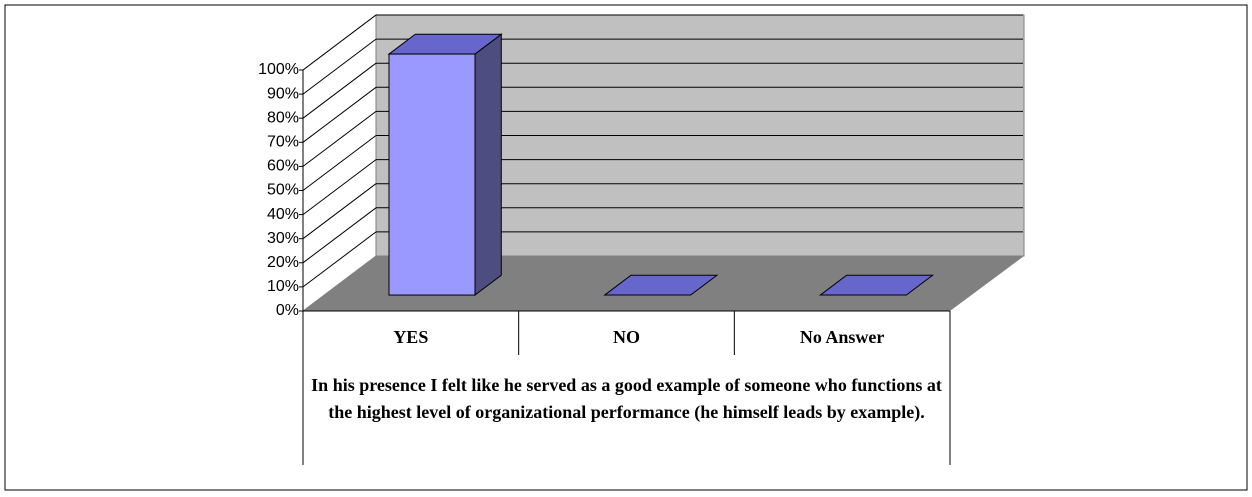  Describe the element at coordinates (626, 337) in the screenshot. I see `x-tick-label: NO` at that location.